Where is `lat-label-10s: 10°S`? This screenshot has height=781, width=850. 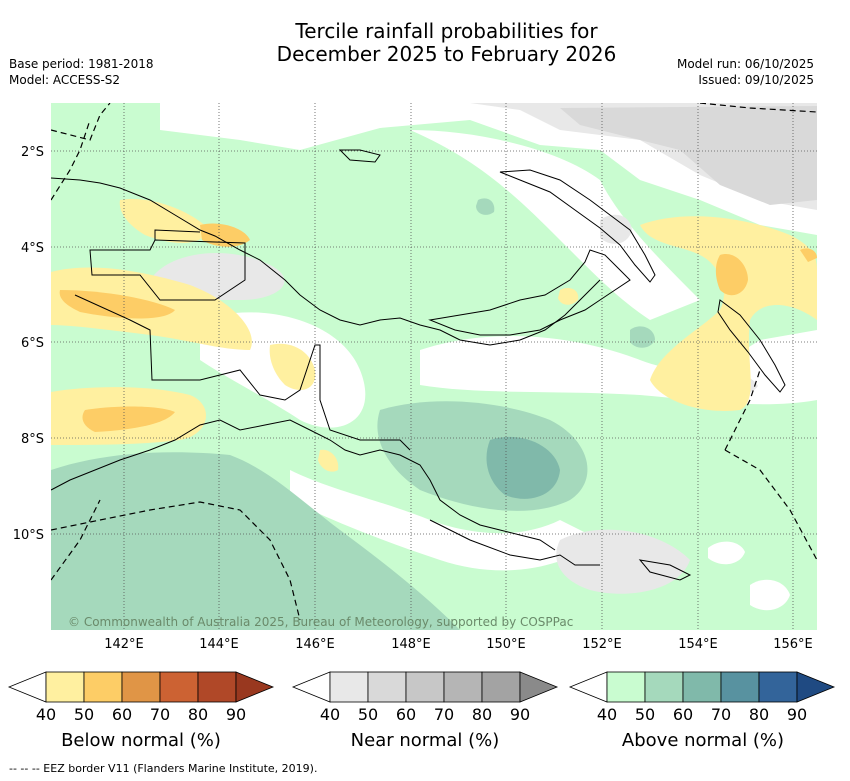
lat-label-10s: 10°S is located at coordinates (28, 535).